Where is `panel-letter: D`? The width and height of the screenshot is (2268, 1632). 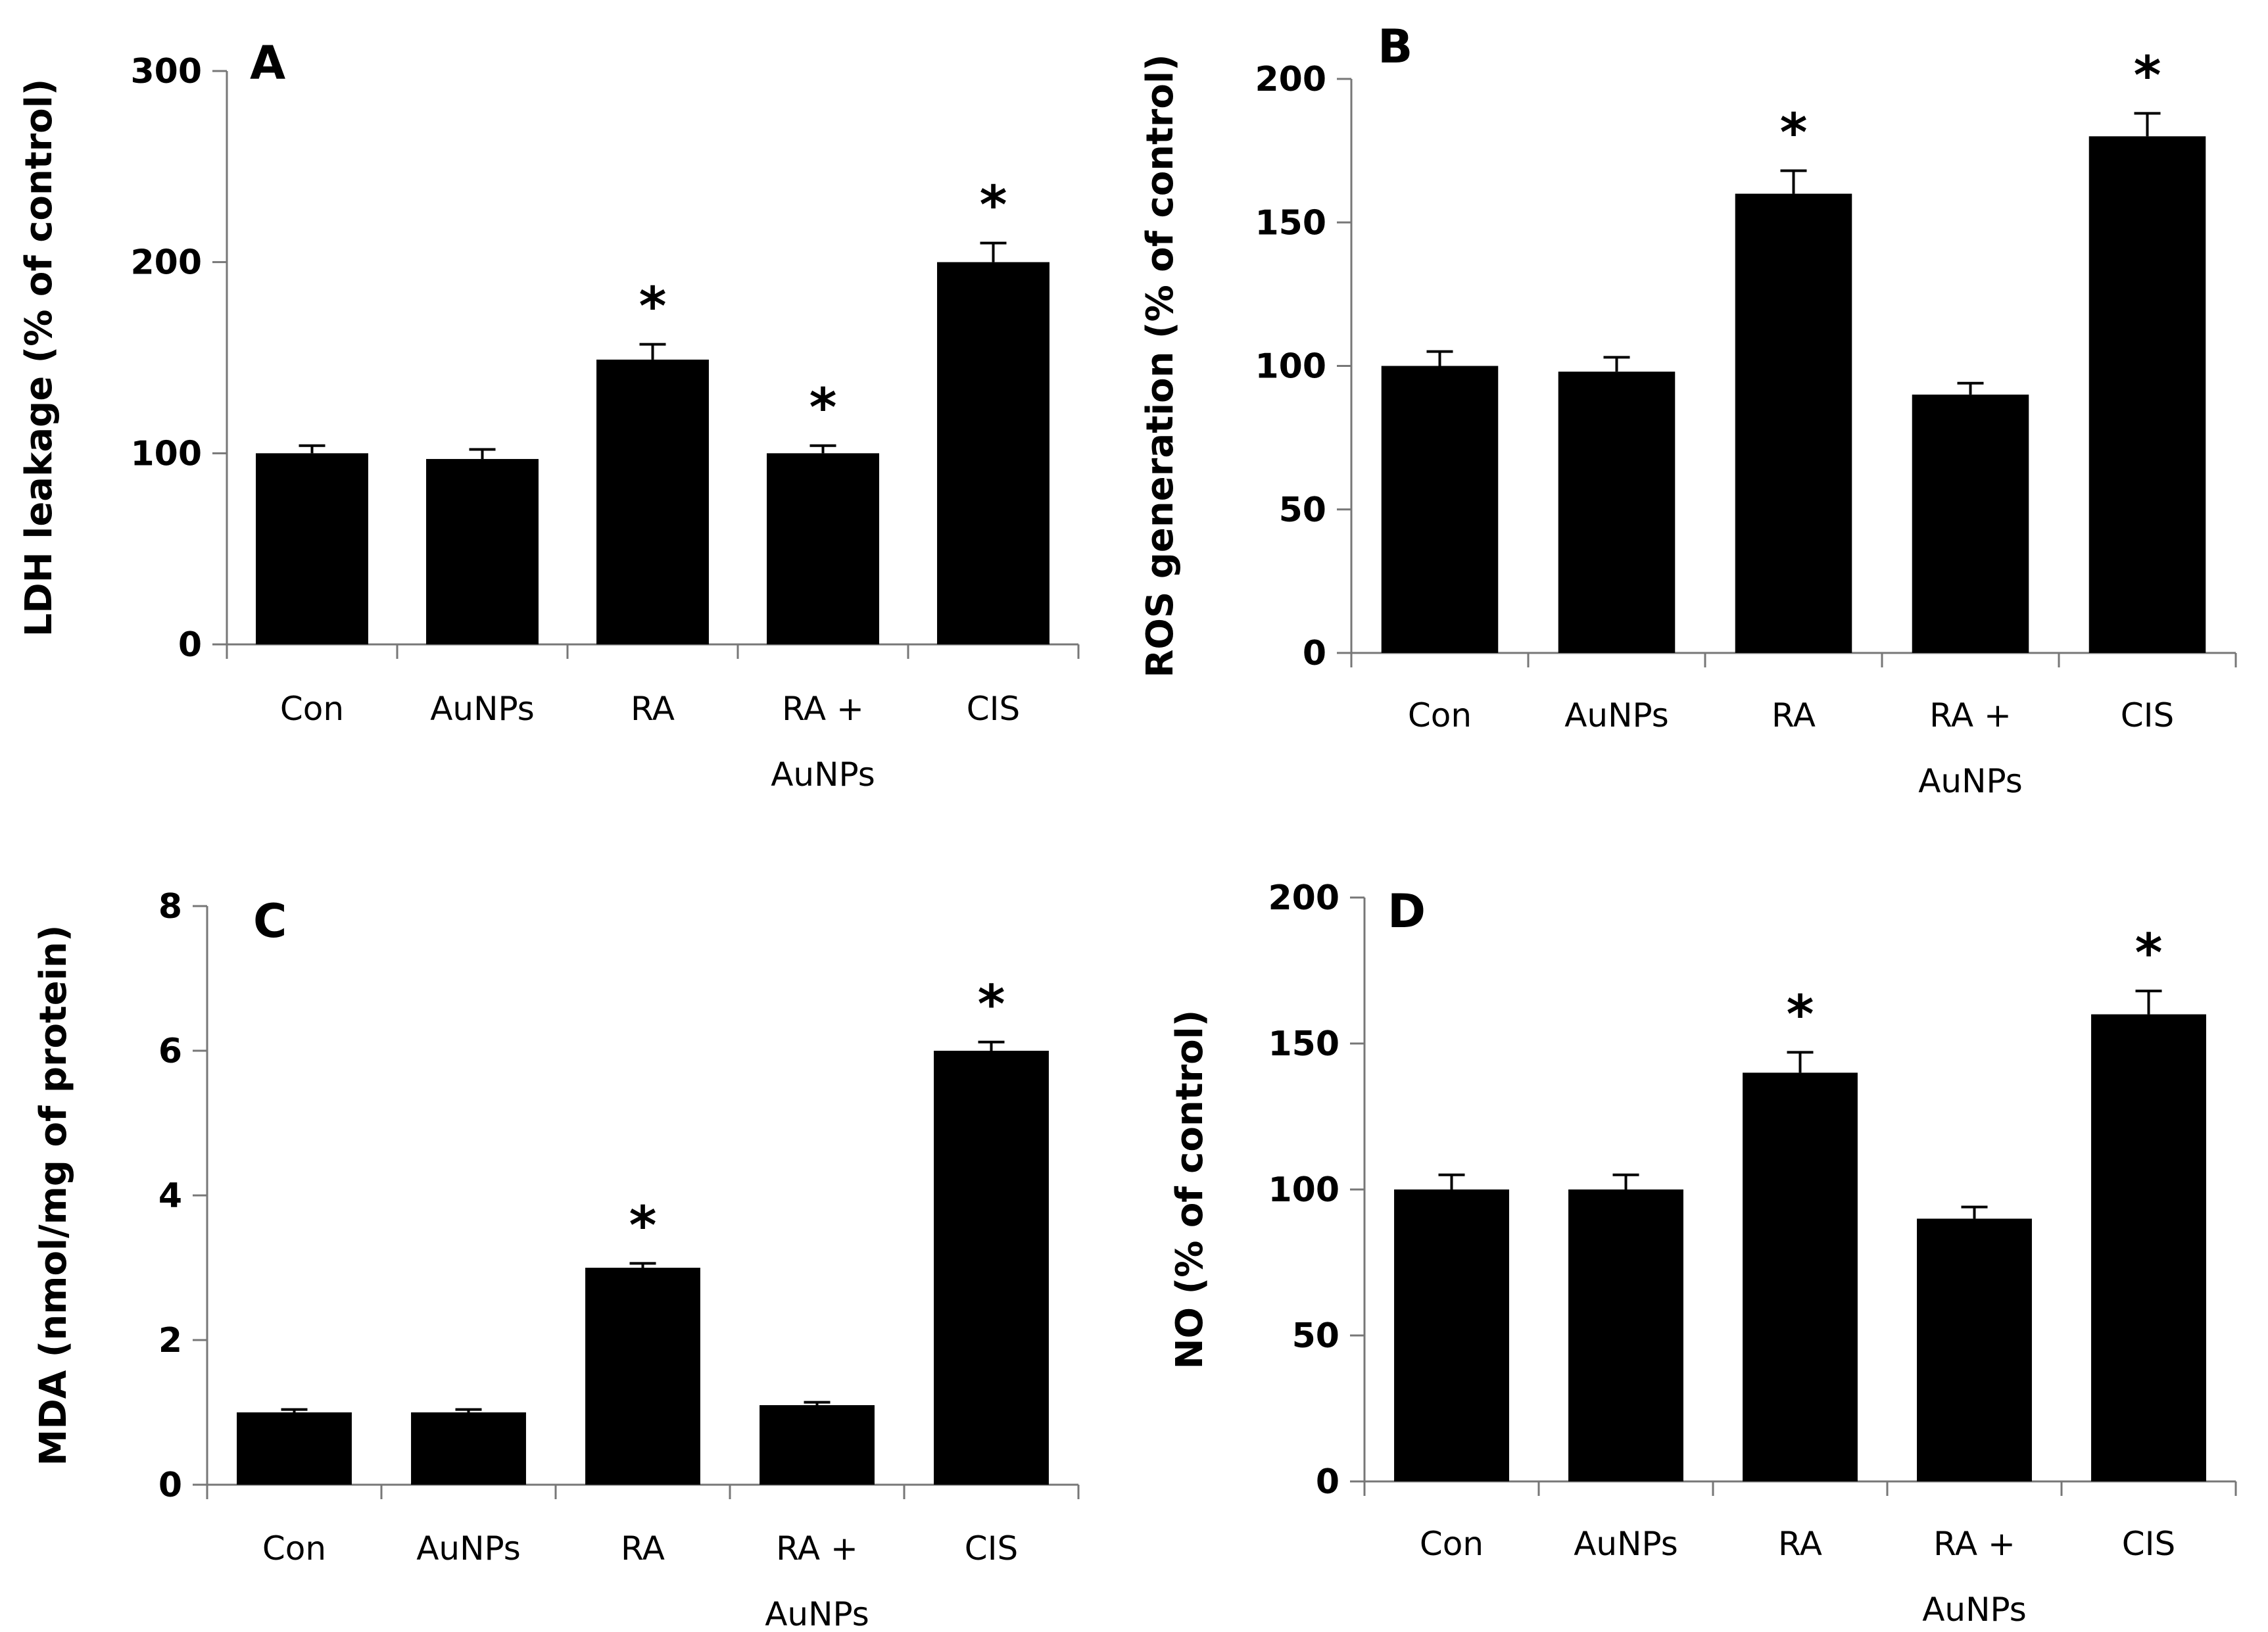
panel-letter: D is located at coordinates (1406, 911).